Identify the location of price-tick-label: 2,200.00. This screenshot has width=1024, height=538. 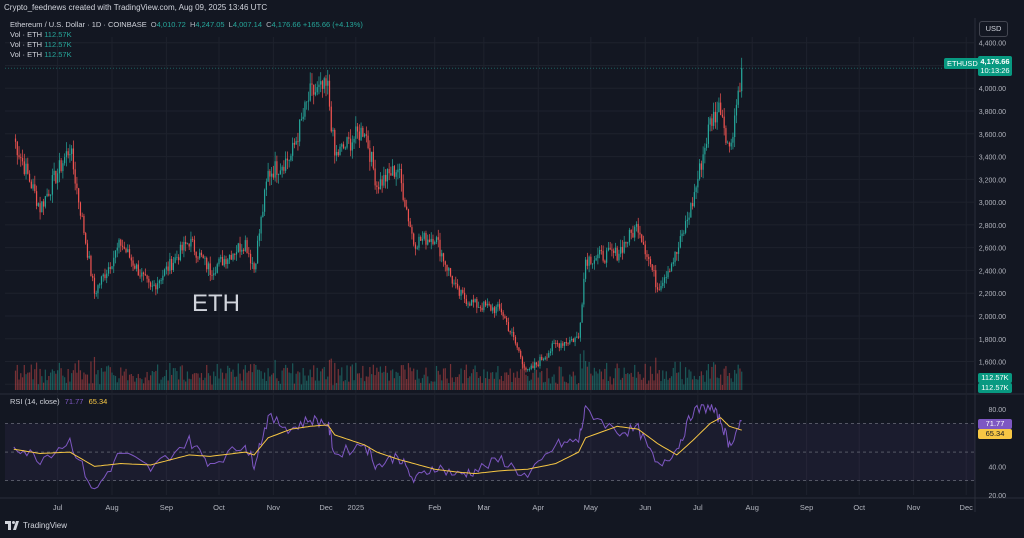
(992, 294).